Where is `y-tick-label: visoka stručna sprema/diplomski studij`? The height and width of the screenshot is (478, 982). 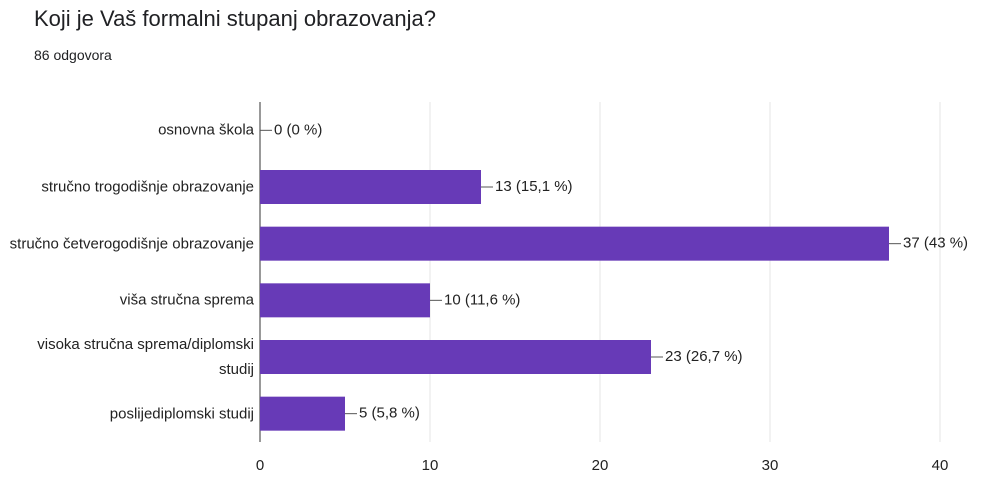
y-tick-label: visoka stručna sprema/diplomski studij is located at coordinates (145, 357).